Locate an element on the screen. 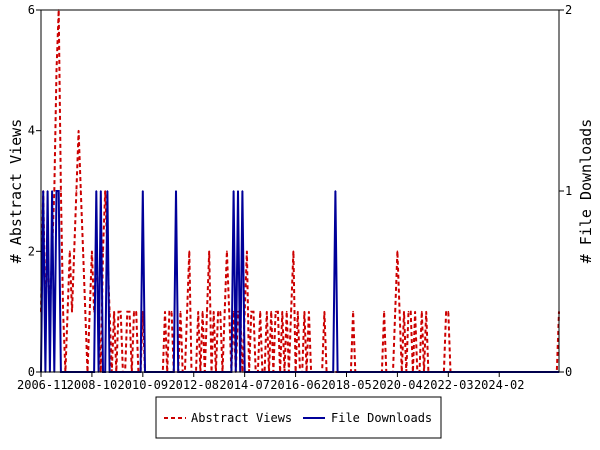 The width and height of the screenshot is (600, 450). right-axis-ticks: 0 1 2 is located at coordinates (565, 191).